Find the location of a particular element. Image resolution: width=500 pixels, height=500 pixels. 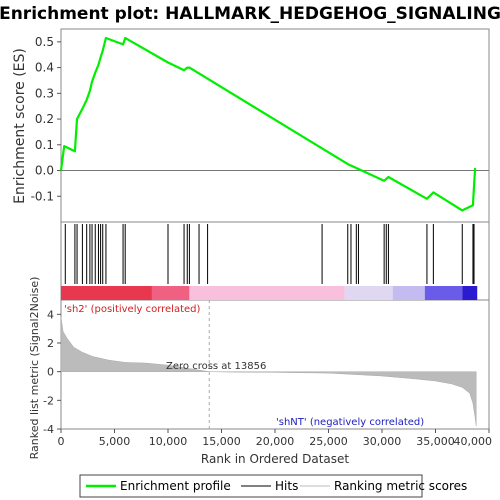

x-tick-label: 10,000 is located at coordinates (168, 441).